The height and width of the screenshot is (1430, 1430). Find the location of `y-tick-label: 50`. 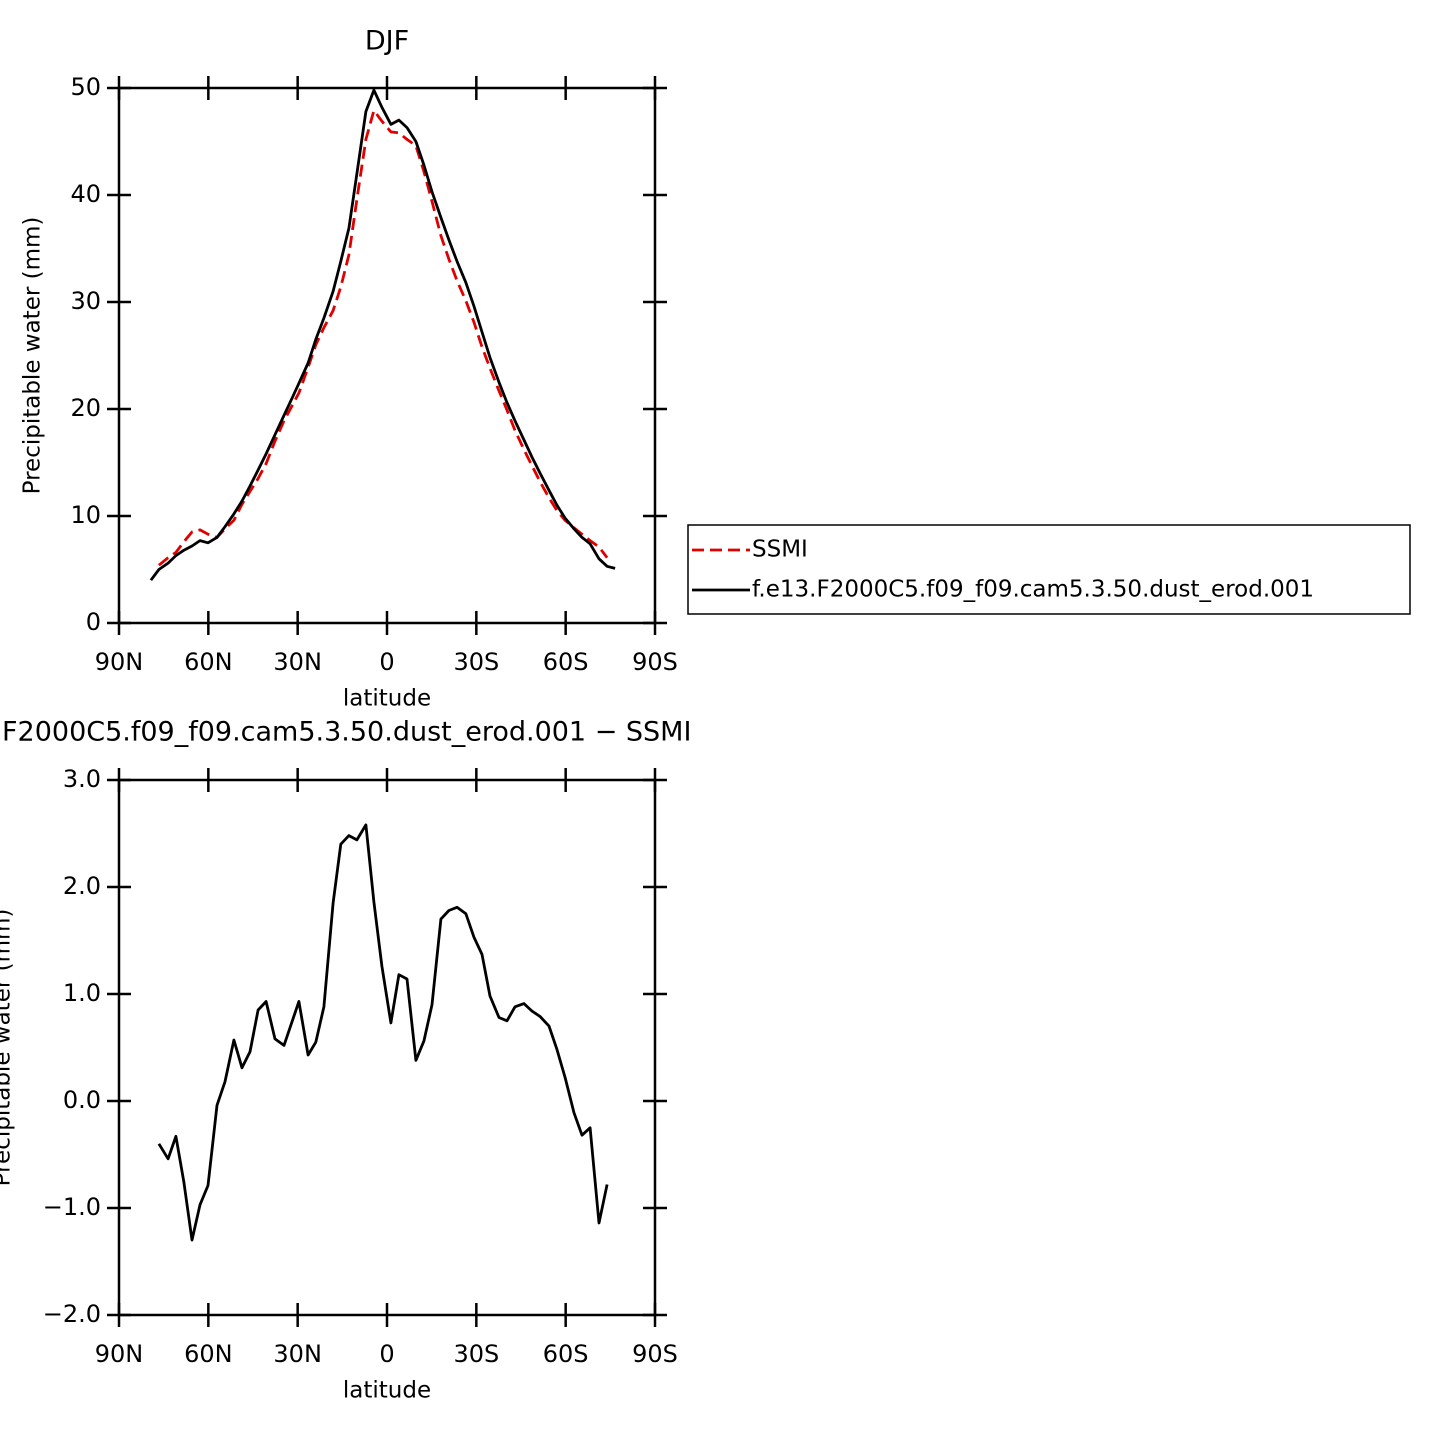

y-tick-label: 50 is located at coordinates (85, 87).